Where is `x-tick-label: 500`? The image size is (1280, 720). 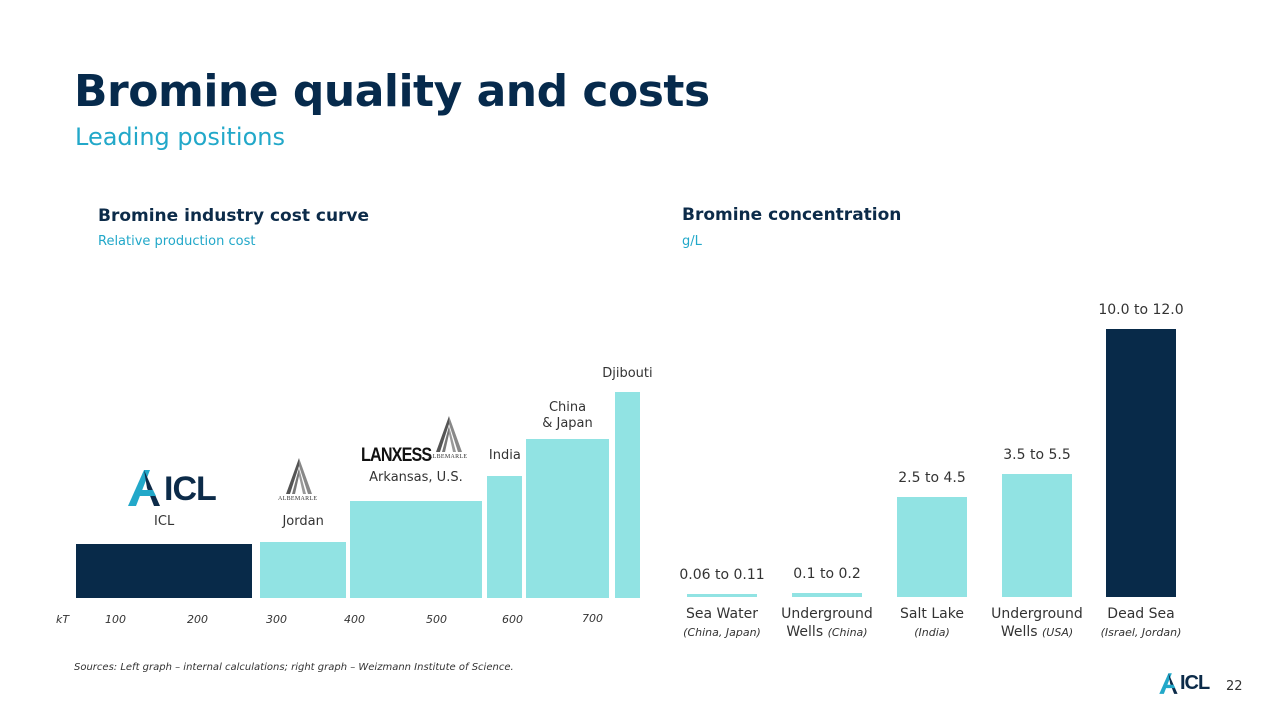
x-tick-label: 500 is located at coordinates (436, 619).